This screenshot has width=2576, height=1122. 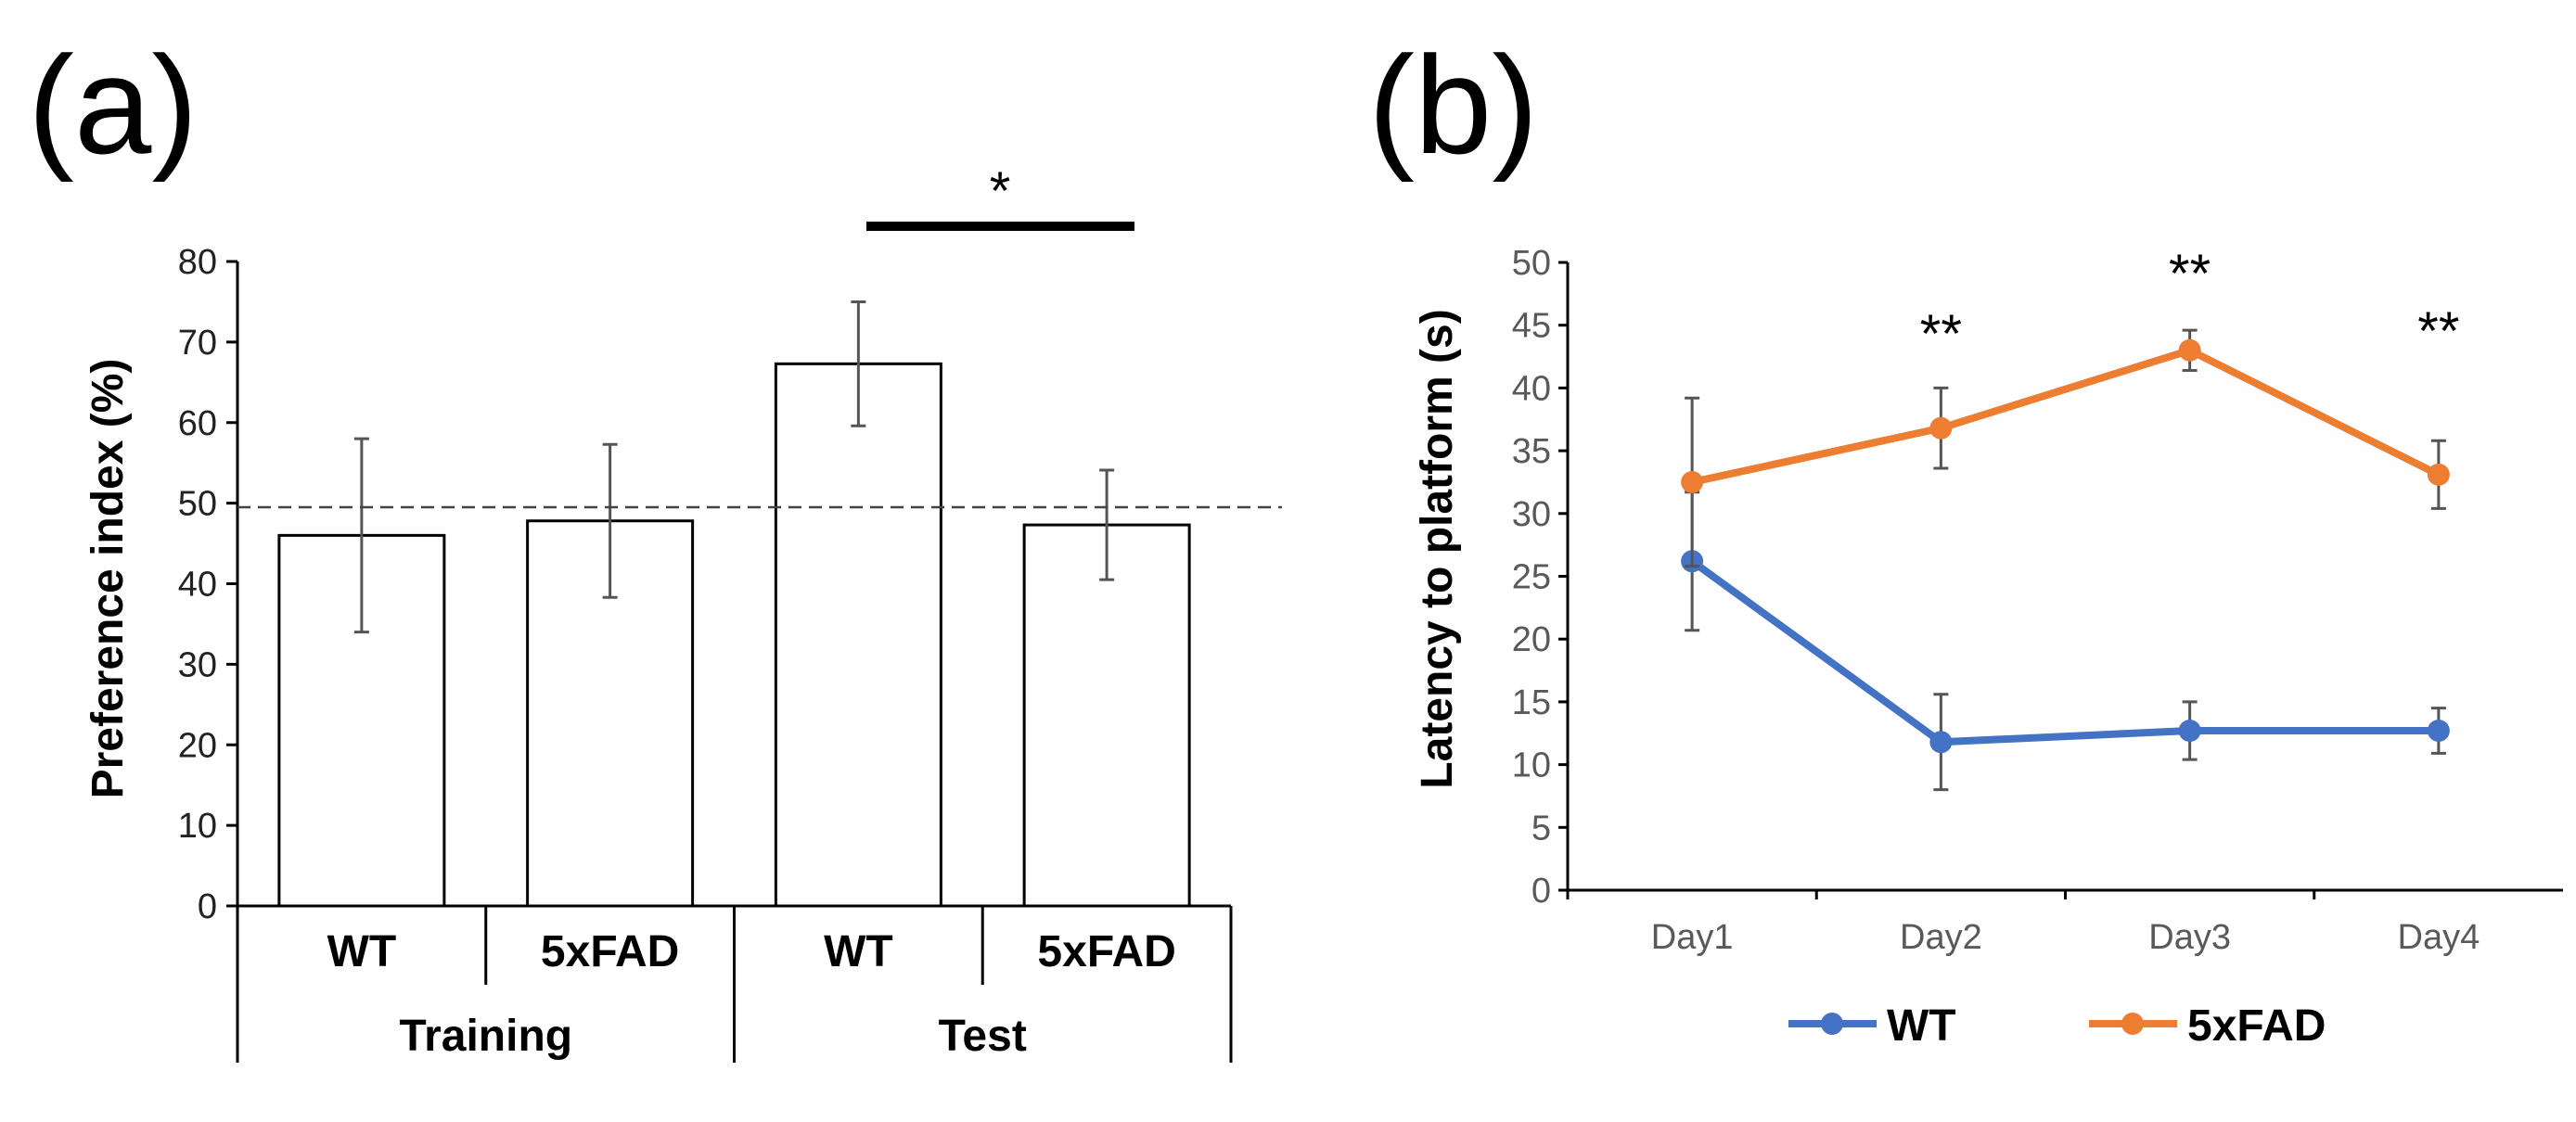 What do you see at coordinates (1531, 702) in the screenshot?
I see `y-tick-label: 15` at bounding box center [1531, 702].